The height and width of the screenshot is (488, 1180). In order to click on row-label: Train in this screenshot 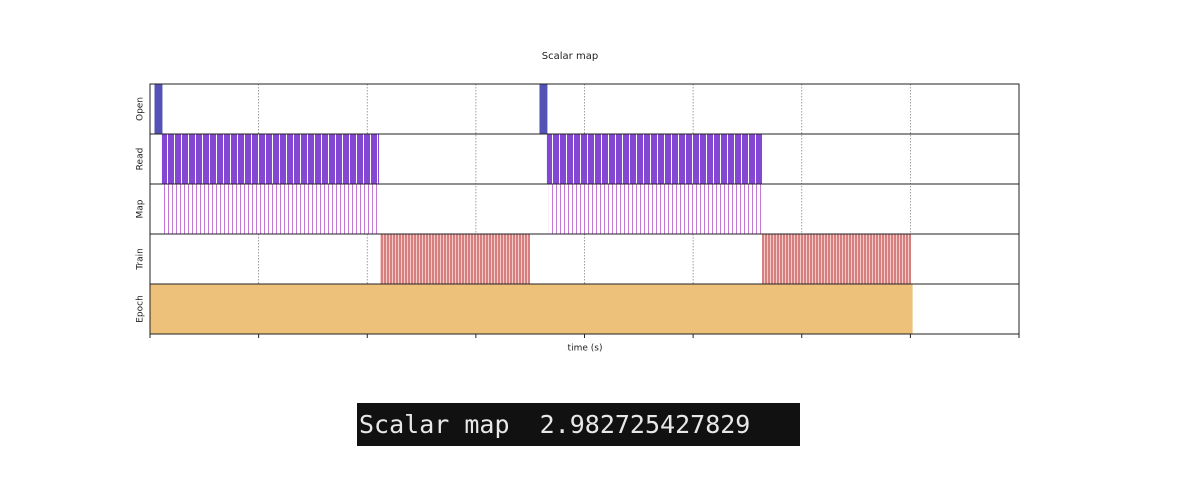, I will do `click(141, 259)`.